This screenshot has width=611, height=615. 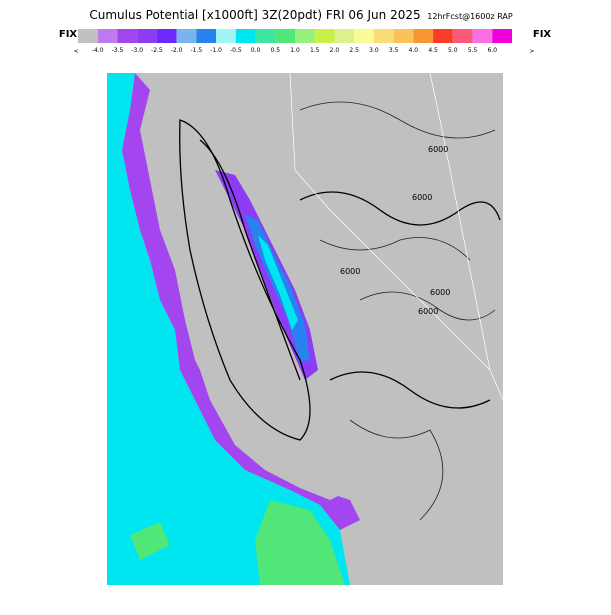 I want to click on colorbar-label: -3.5, so click(x=118, y=50).